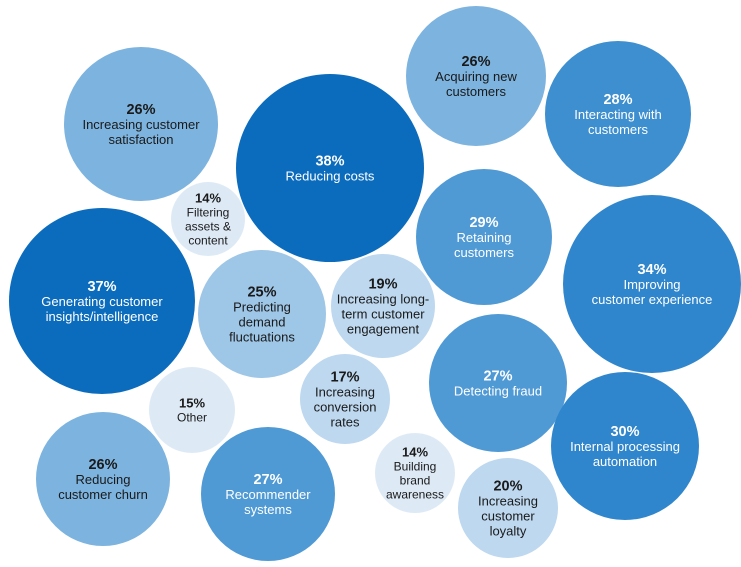 Image resolution: width=741 pixels, height=567 pixels. I want to click on bubble-value-label: 38%, so click(329, 162).